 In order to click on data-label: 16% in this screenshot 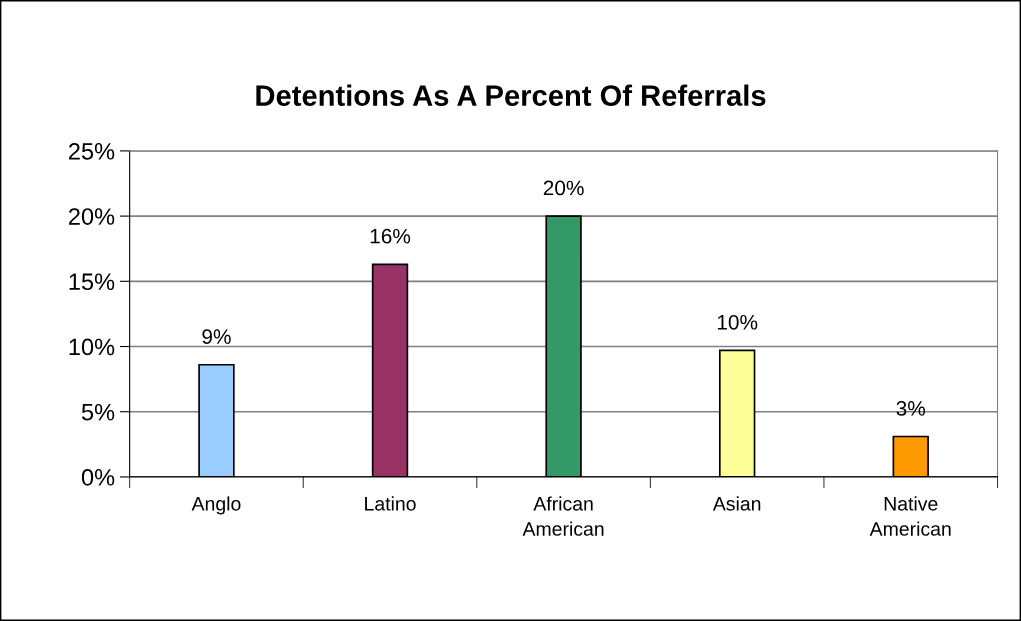, I will do `click(390, 236)`.